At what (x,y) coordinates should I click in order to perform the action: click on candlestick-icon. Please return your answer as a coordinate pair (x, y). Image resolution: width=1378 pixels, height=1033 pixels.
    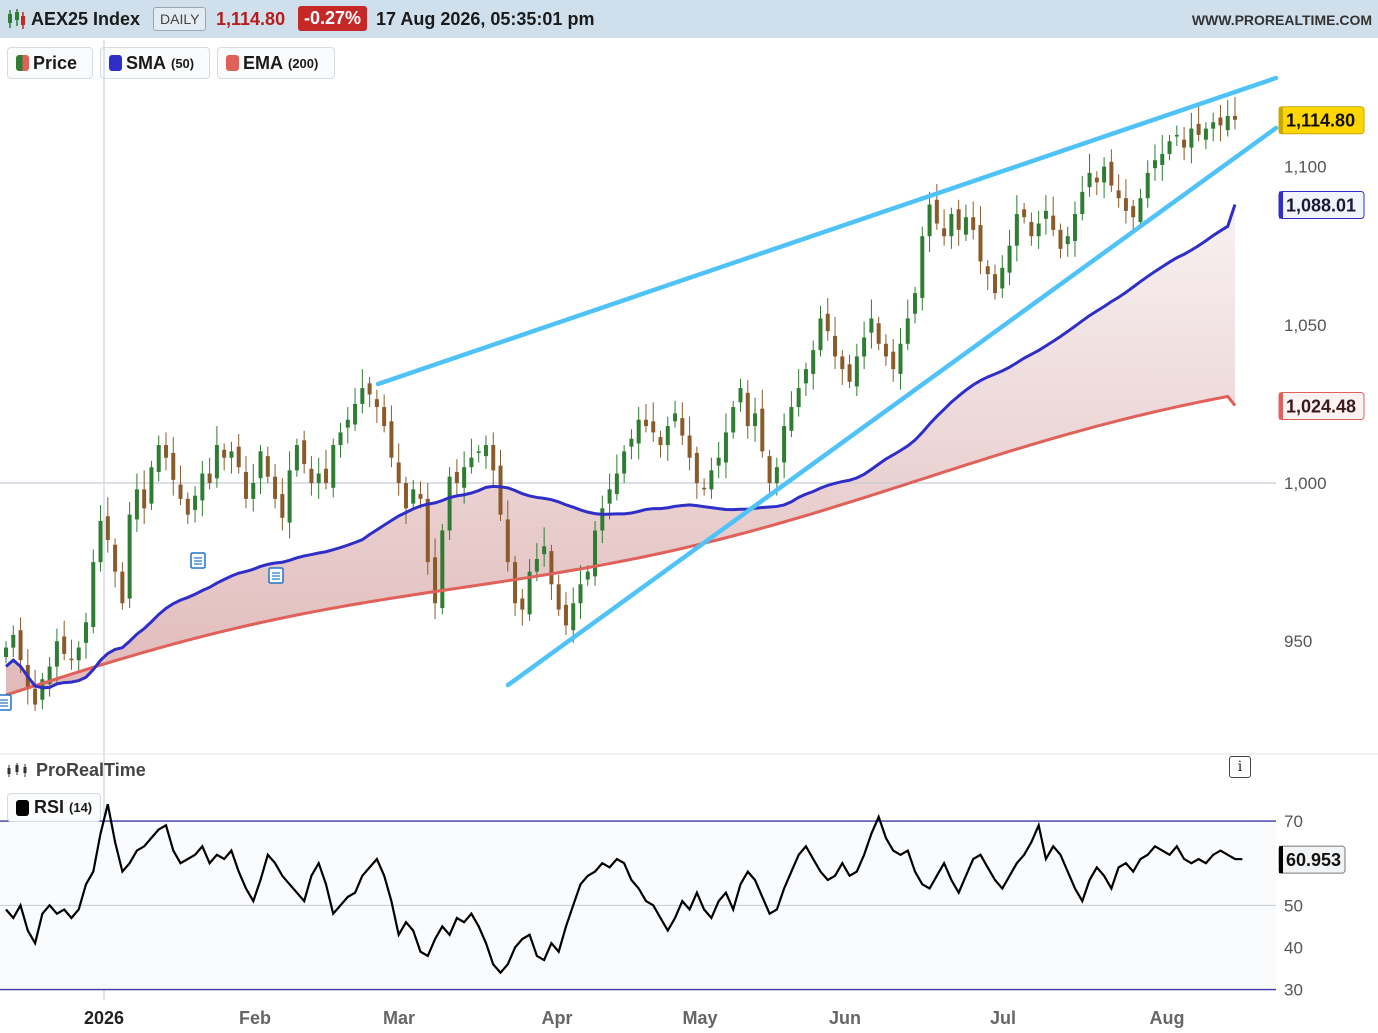
    Looking at the image, I should click on (16, 19).